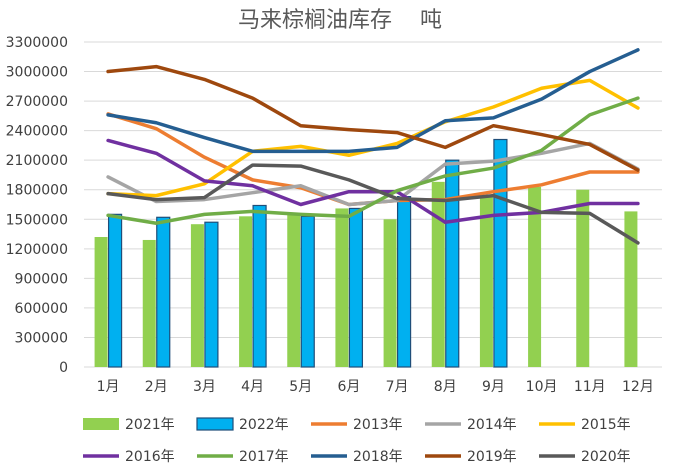 This screenshot has width=680, height=468. What do you see at coordinates (63, 368) in the screenshot?
I see `y-tick-label: 0` at bounding box center [63, 368].